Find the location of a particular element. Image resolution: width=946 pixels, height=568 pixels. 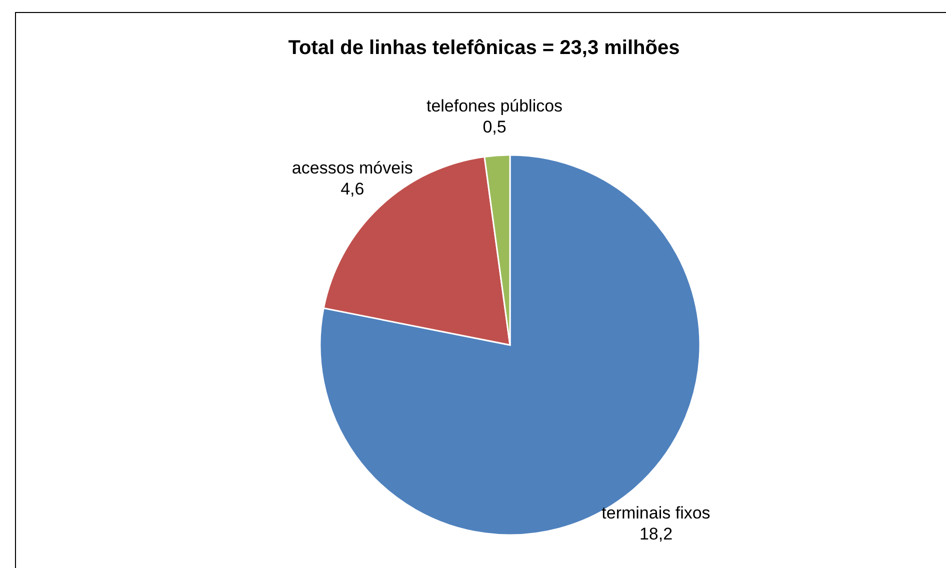

slice-label: telefones públicos is located at coordinates (494, 106).